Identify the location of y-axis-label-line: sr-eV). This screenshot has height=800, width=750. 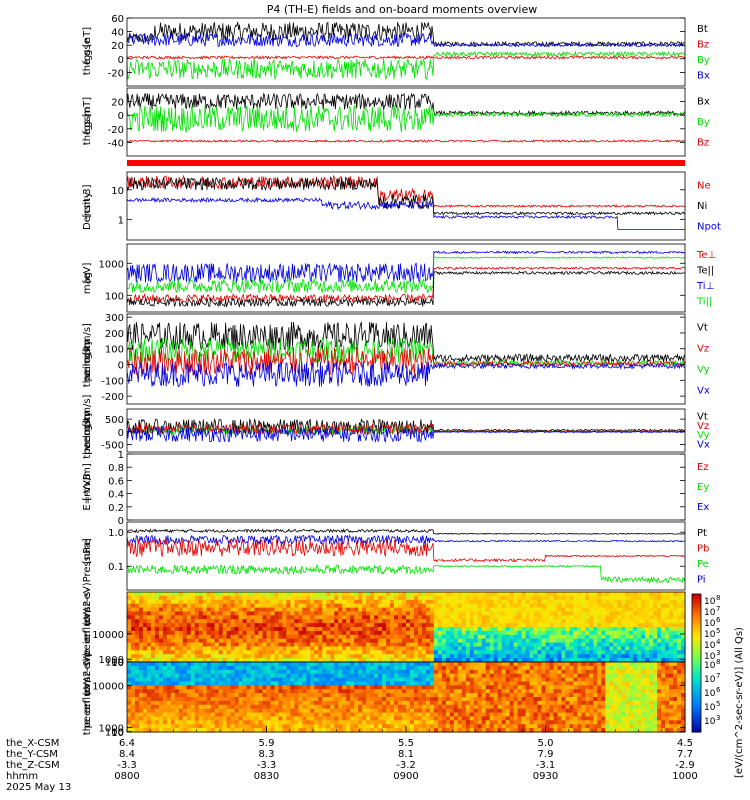
(87, 596).